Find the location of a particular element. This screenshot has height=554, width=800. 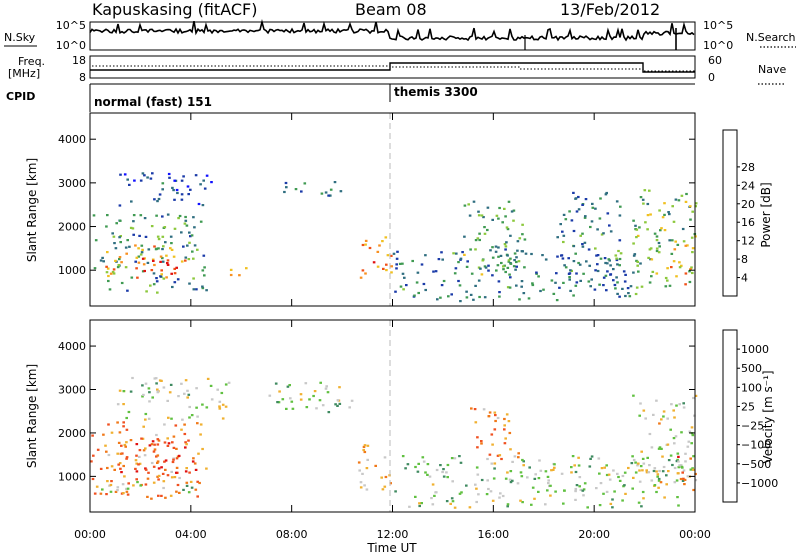

nsky-panel-frame is located at coordinates (392, 36).